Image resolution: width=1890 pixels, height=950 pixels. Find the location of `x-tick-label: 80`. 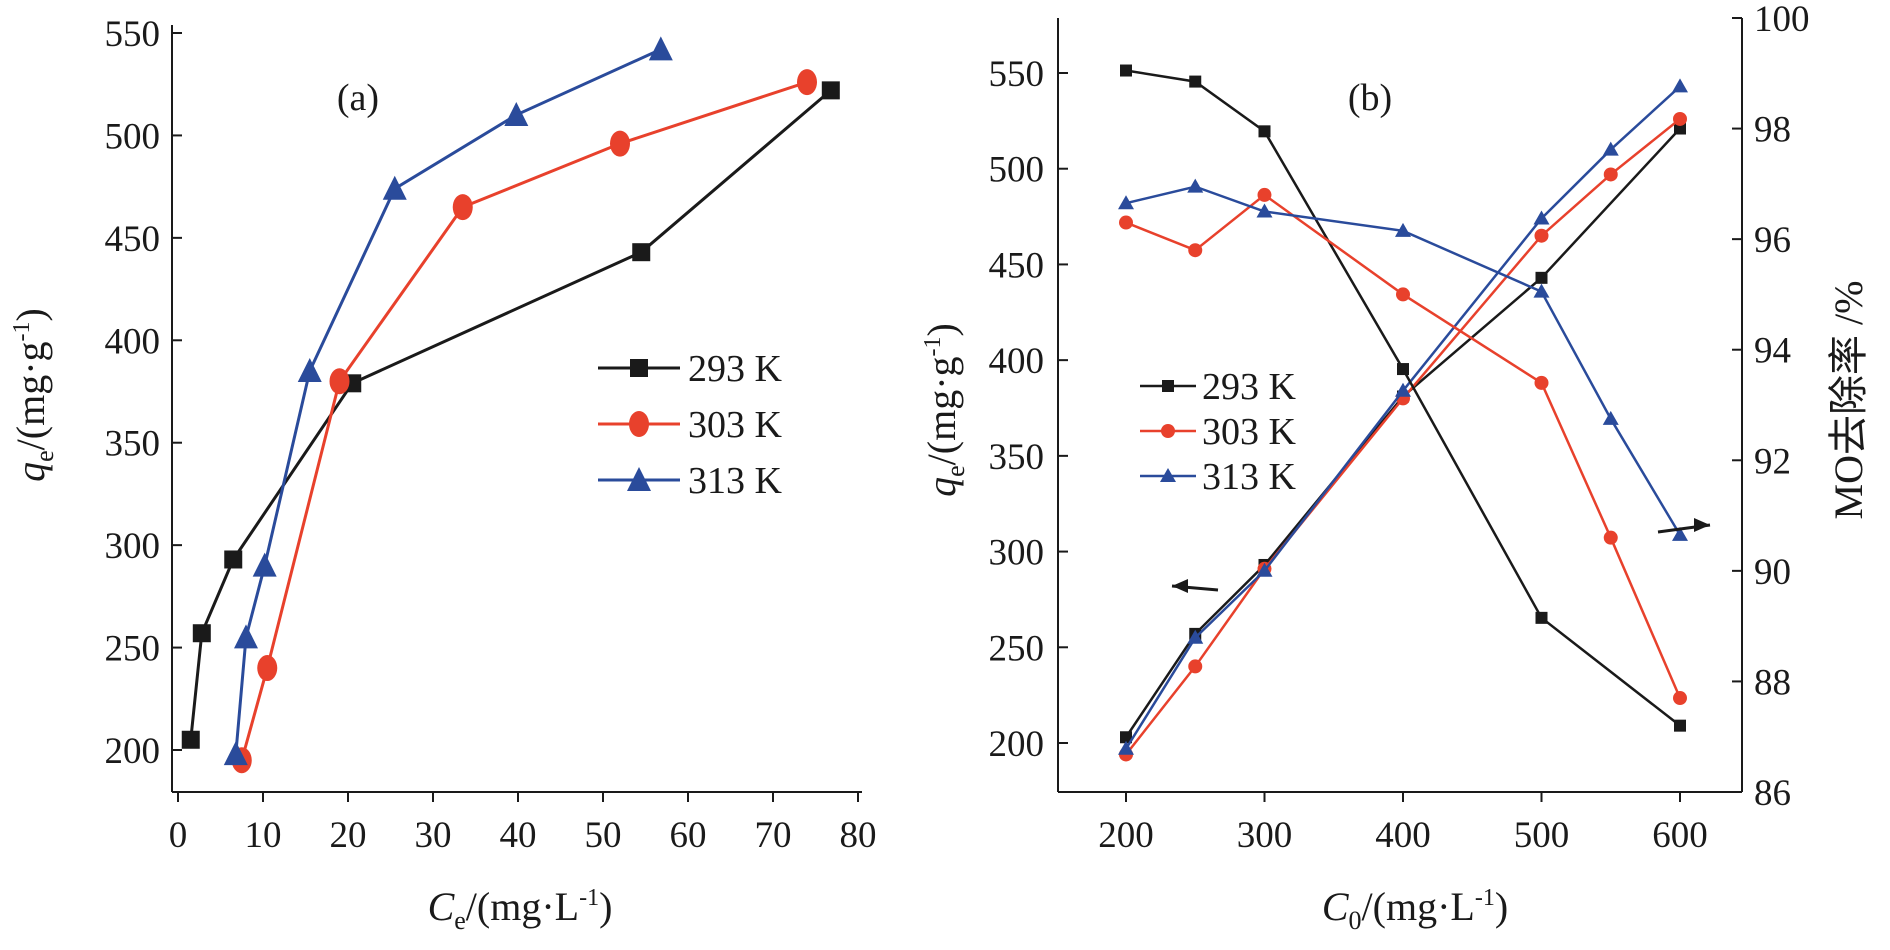

x-tick-label: 80 is located at coordinates (858, 835).